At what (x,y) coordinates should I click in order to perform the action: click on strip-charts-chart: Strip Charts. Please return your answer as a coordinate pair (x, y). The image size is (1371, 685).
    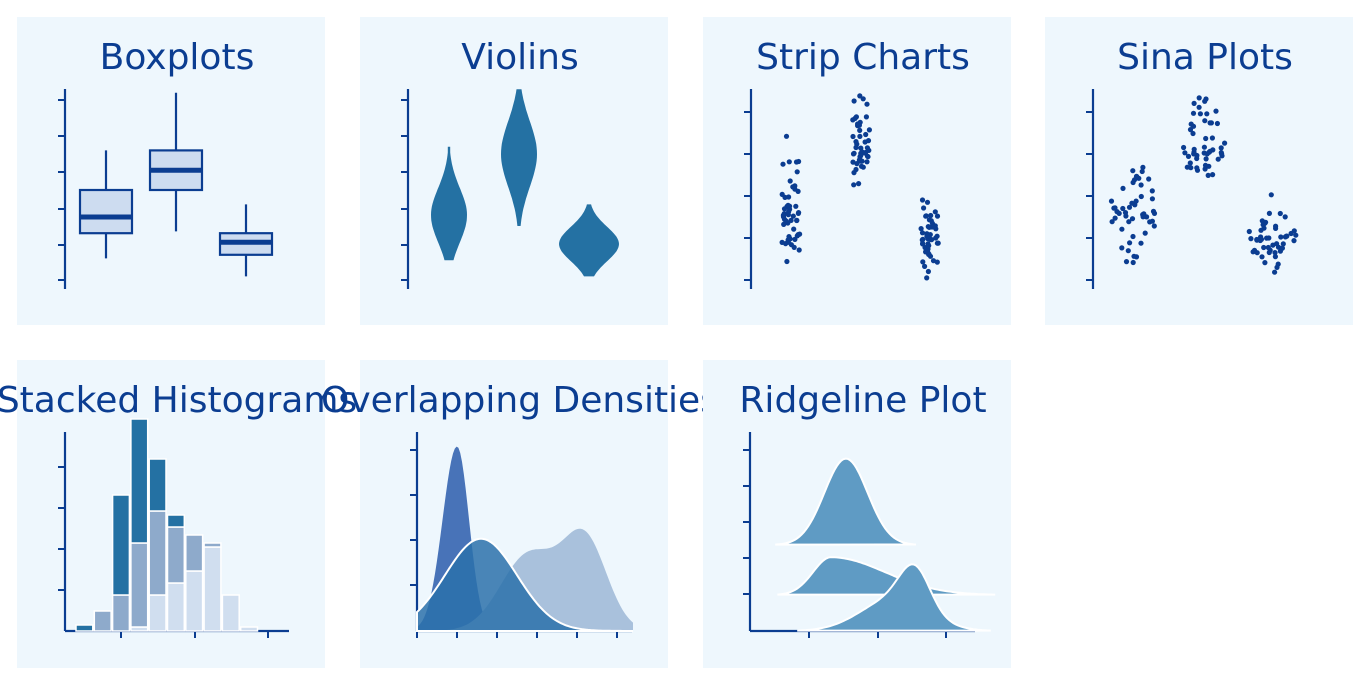
    Looking at the image, I should click on (857, 163).